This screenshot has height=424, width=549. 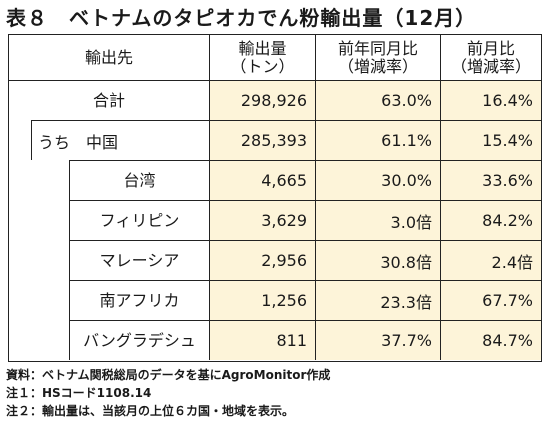 What do you see at coordinates (262, 300) in the screenshot?
I see `row-volume: 1,256` at bounding box center [262, 300].